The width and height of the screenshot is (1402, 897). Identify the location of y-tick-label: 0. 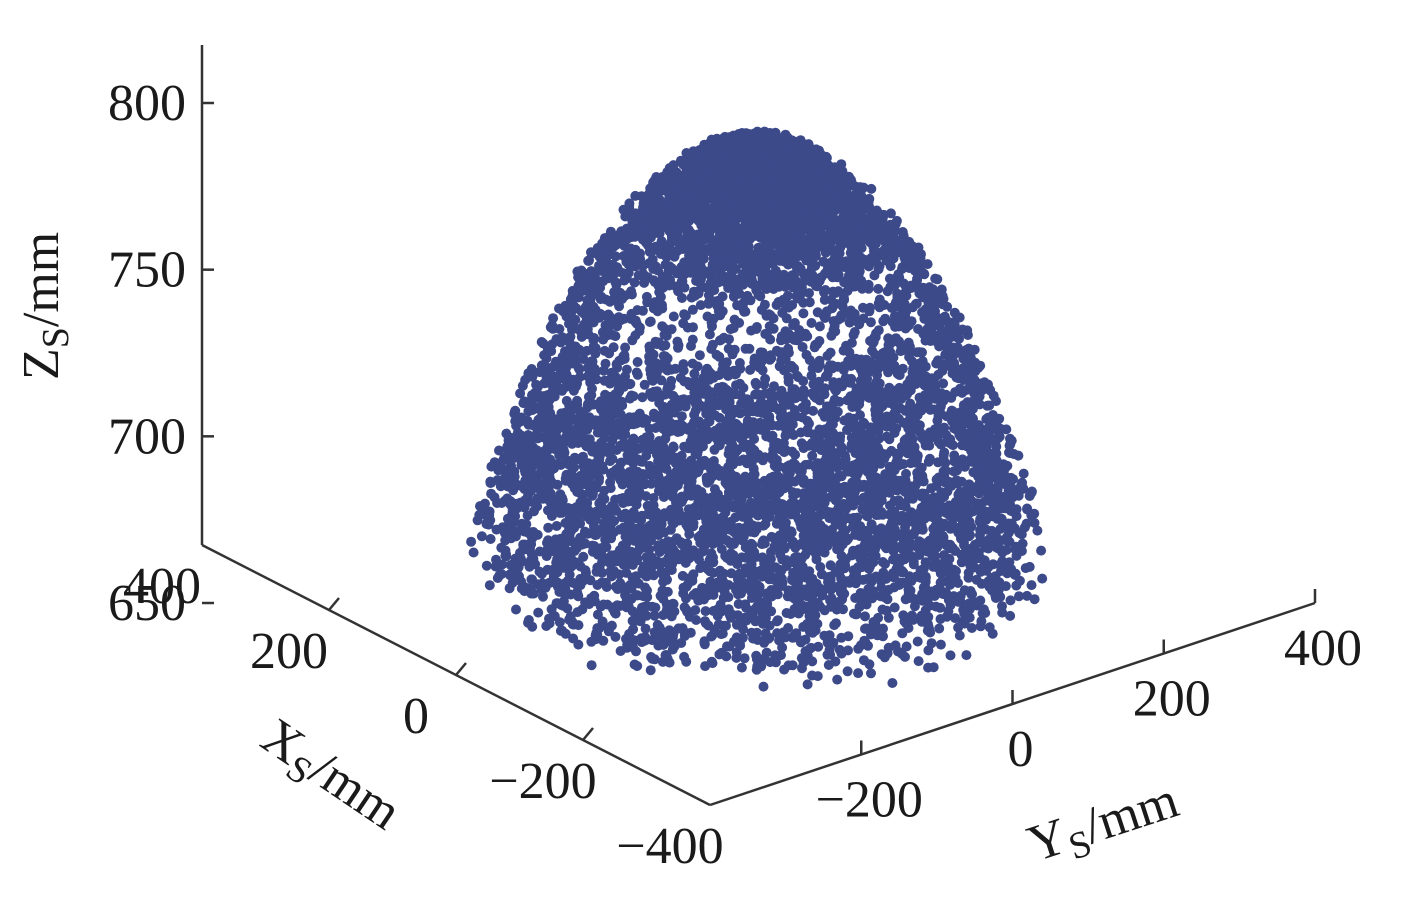
(1021, 749).